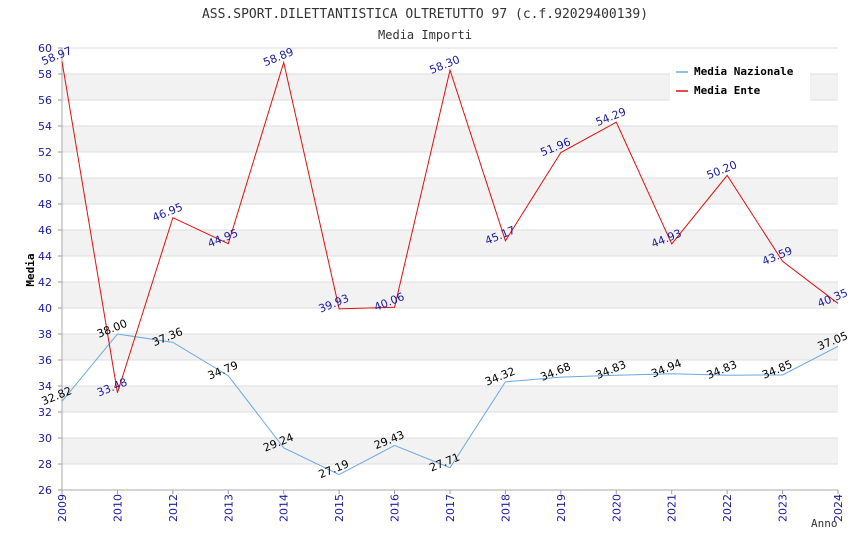 Image resolution: width=850 pixels, height=550 pixels. What do you see at coordinates (278, 57) in the screenshot?
I see `point-label-ente: 58.89` at bounding box center [278, 57].